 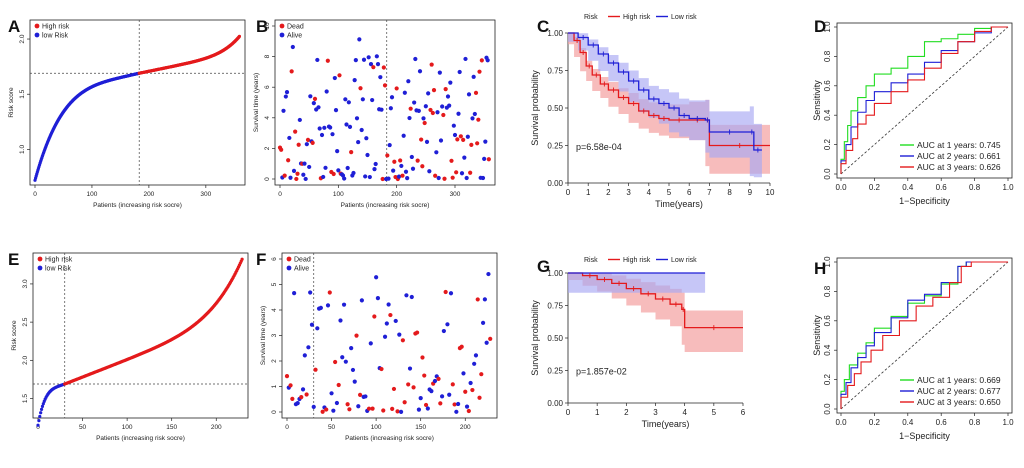 What do you see at coordinates (140, 335) in the screenshot?
I see `plot-frame` at bounding box center [140, 335].